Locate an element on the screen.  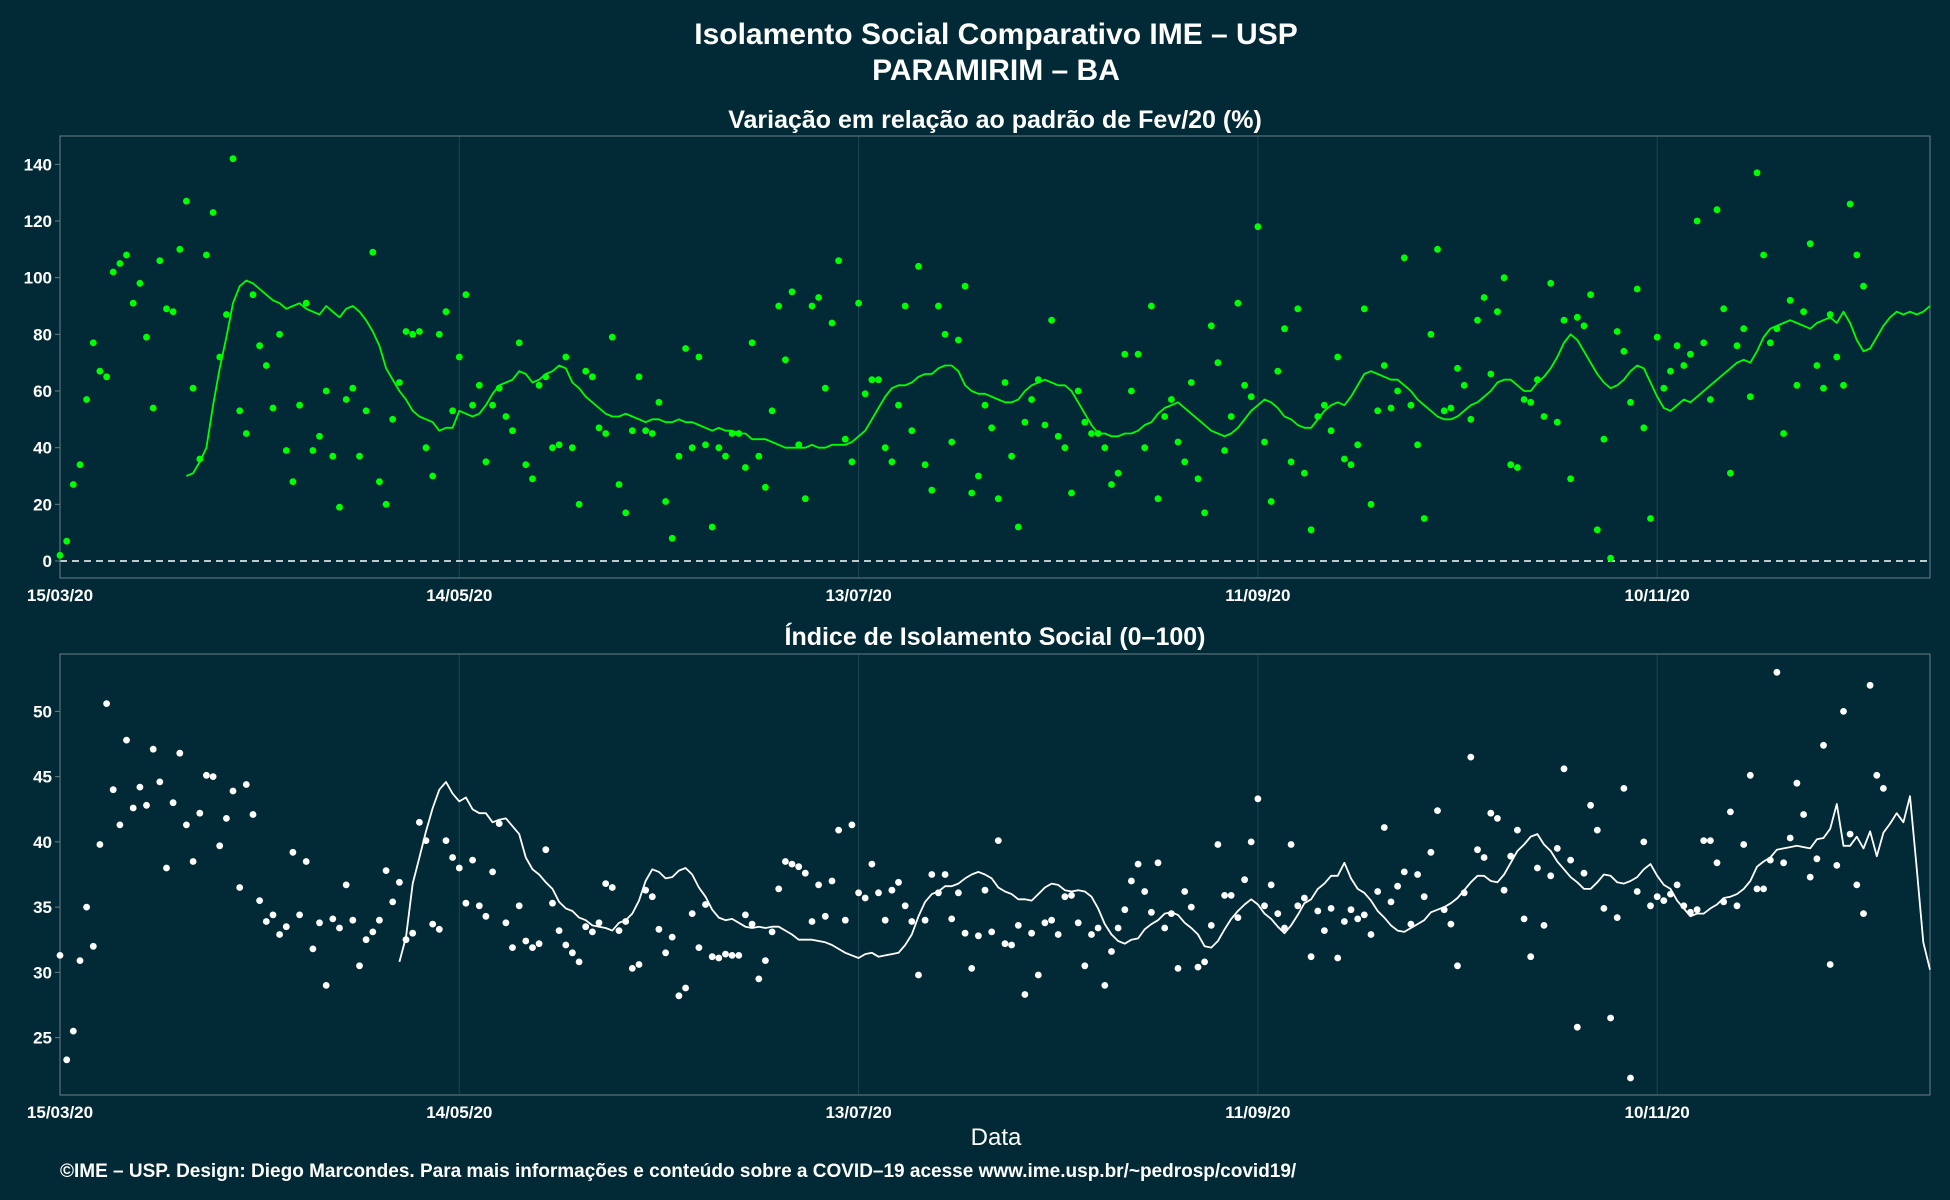
x-tick-label: 14/05/20 is located at coordinates (459, 595).